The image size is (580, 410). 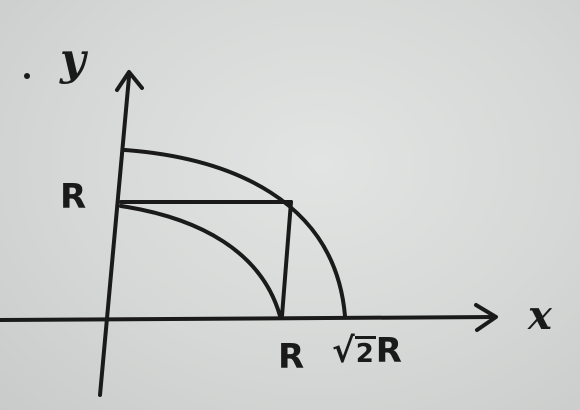 I want to click on y-axis-label: y, so click(x=73, y=59).